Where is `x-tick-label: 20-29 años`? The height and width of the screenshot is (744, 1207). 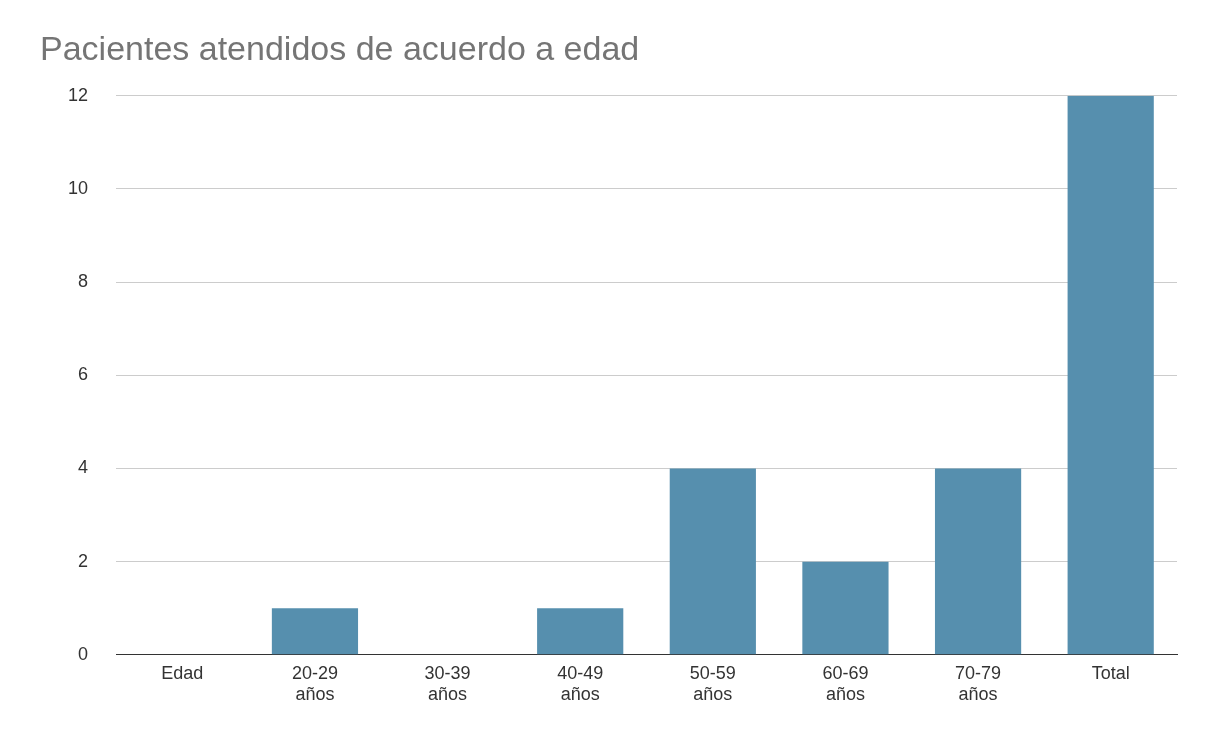 x-tick-label: 20-29 años is located at coordinates (314, 683).